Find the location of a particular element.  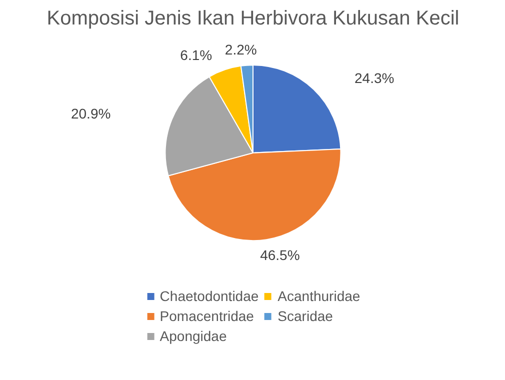

data-label: 24.3% is located at coordinates (374, 78).